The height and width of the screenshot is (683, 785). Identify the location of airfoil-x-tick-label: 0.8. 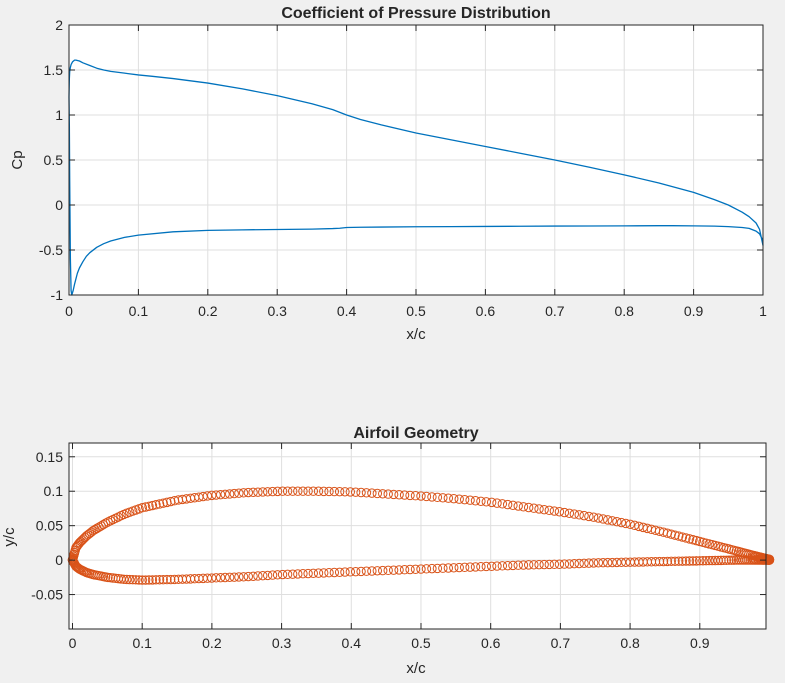
(630, 643).